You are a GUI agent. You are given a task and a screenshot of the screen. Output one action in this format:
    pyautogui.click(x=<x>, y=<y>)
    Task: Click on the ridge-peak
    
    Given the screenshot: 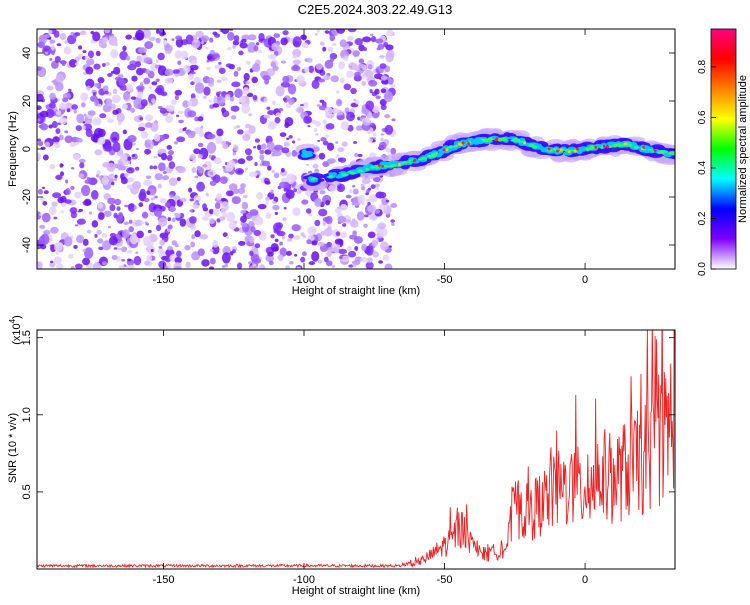 What is the action you would take?
    pyautogui.click(x=459, y=144)
    